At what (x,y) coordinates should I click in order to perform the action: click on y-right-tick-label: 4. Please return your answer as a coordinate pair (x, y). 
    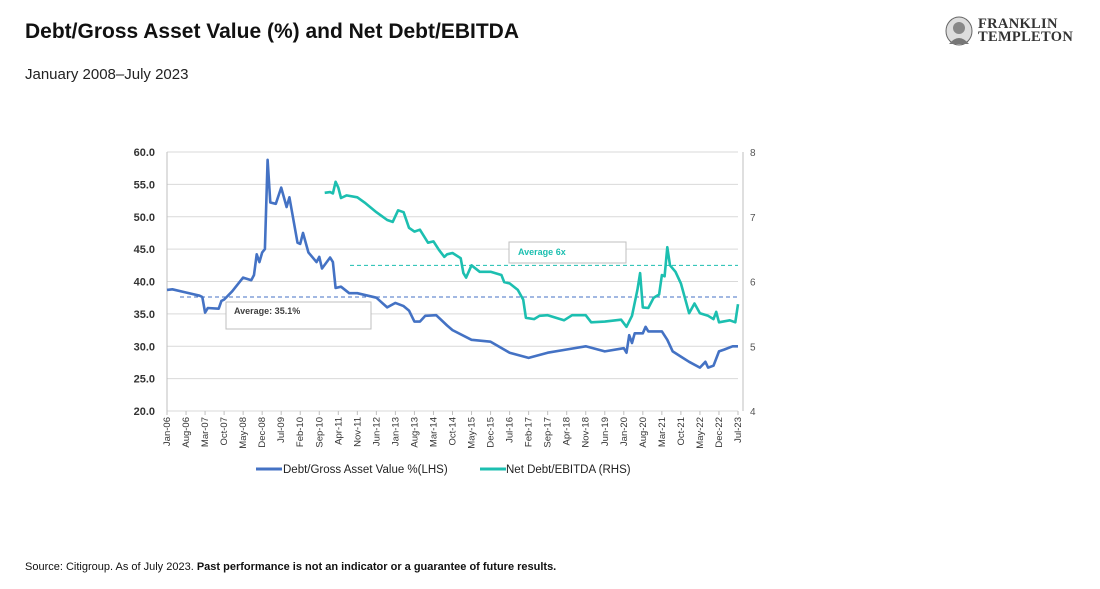
    Looking at the image, I should click on (753, 412).